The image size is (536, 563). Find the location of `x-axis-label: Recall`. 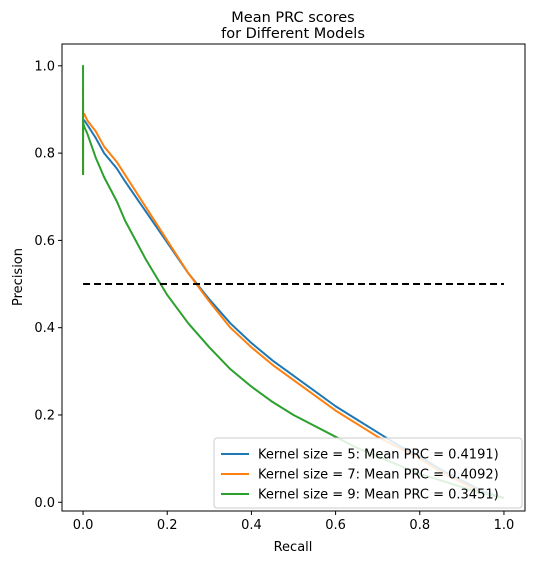

x-axis-label: Recall is located at coordinates (293, 547).